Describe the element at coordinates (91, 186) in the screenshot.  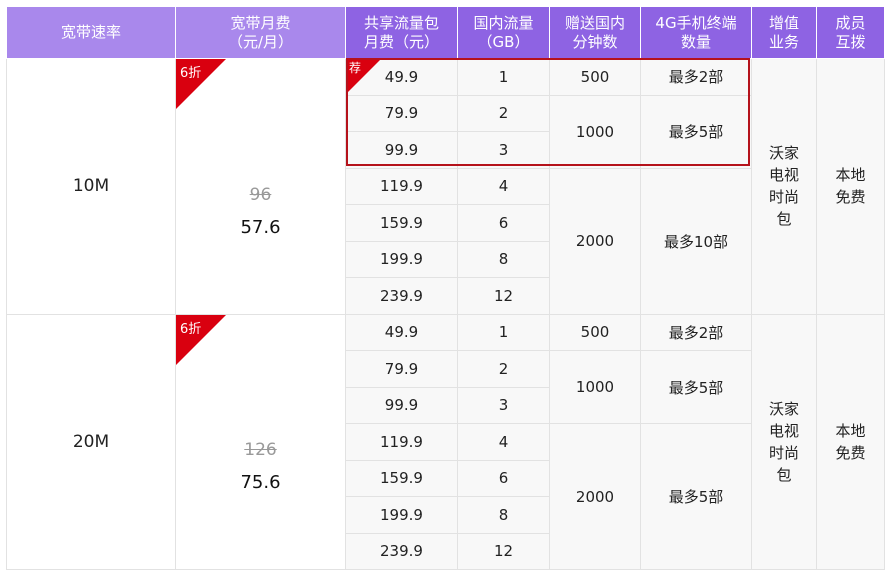
I see `speed-cell: 10M` at that location.